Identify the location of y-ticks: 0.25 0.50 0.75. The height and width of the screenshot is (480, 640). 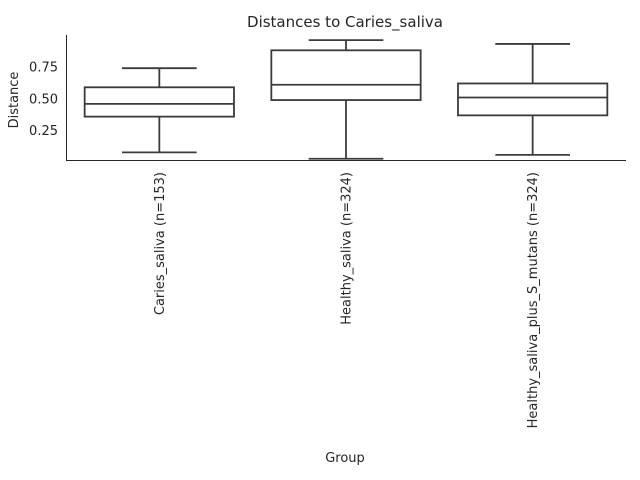
(43, 99).